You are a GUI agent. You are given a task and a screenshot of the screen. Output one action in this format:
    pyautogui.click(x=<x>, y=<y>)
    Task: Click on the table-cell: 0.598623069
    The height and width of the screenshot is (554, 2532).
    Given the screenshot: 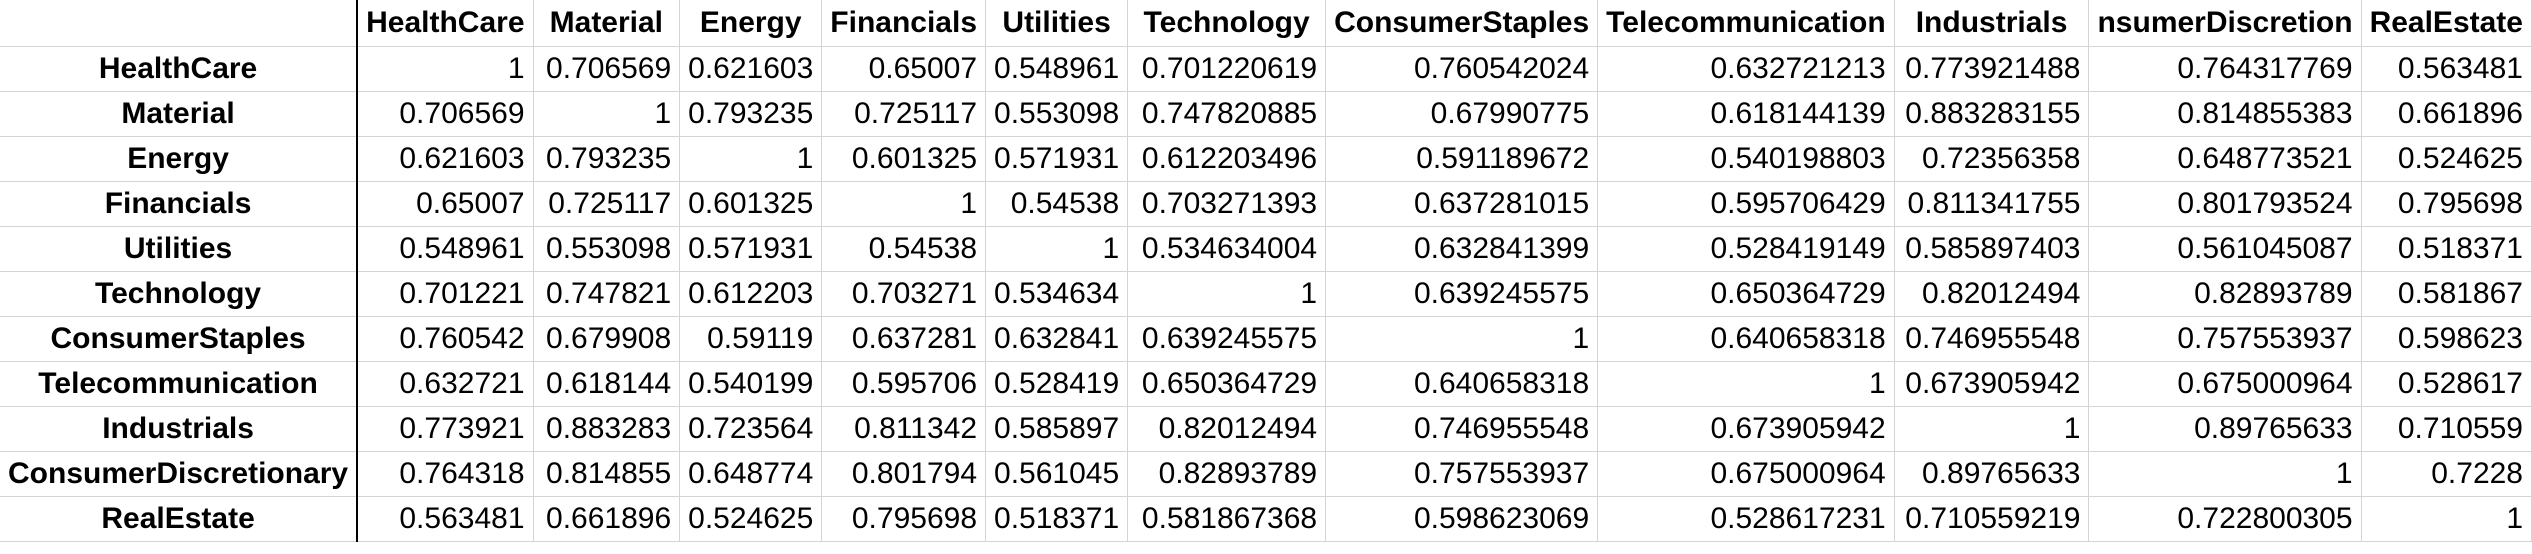 What is the action you would take?
    pyautogui.click(x=1462, y=518)
    